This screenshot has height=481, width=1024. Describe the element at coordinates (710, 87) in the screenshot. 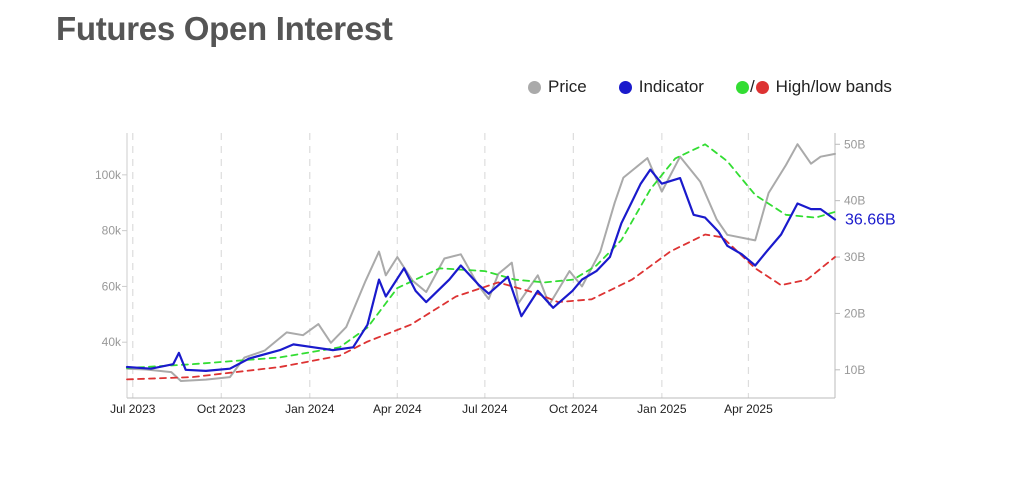

I see `chart-legend: Price Indicator / High/low bands` at that location.